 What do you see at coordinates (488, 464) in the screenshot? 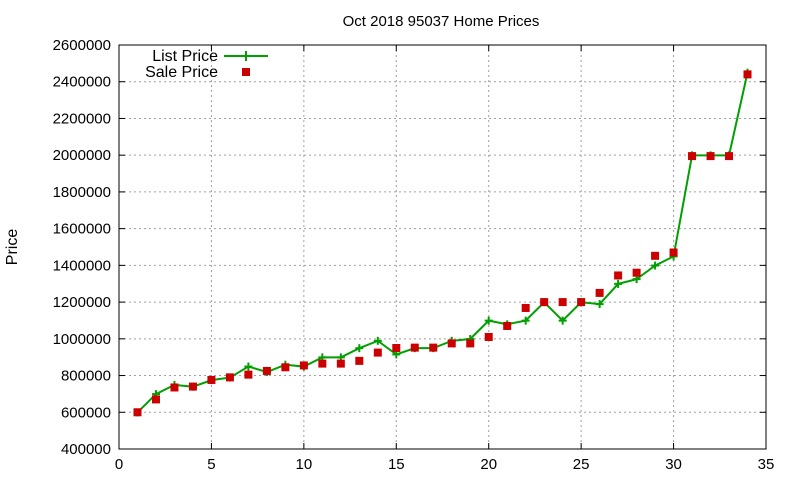
I see `x-tick-label: 20` at bounding box center [488, 464].